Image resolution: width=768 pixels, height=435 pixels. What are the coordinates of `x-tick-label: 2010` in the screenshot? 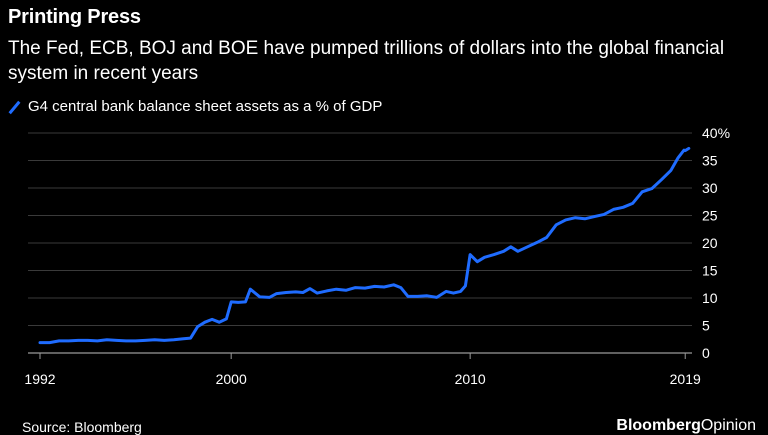 It's located at (470, 379).